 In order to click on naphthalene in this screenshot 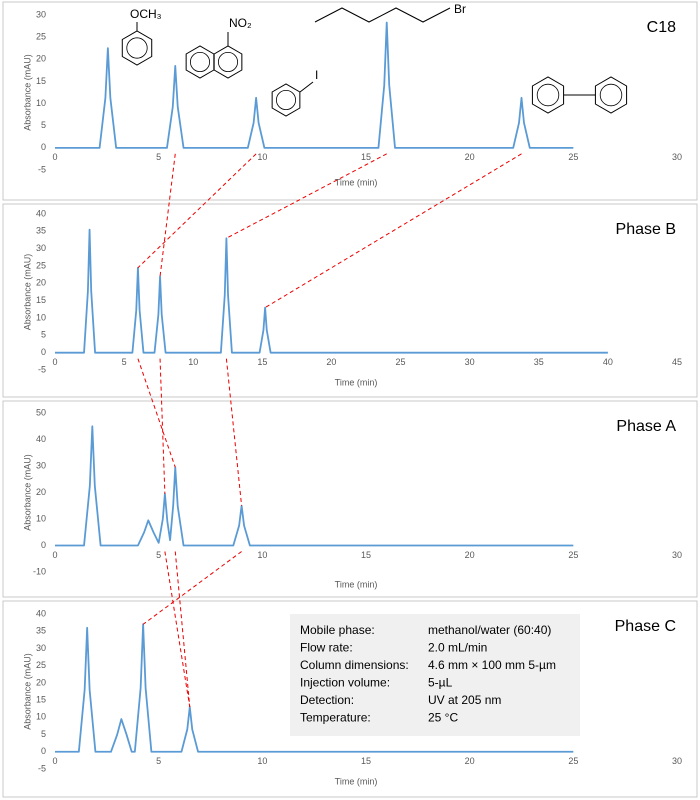, I will do `click(228, 62)`.